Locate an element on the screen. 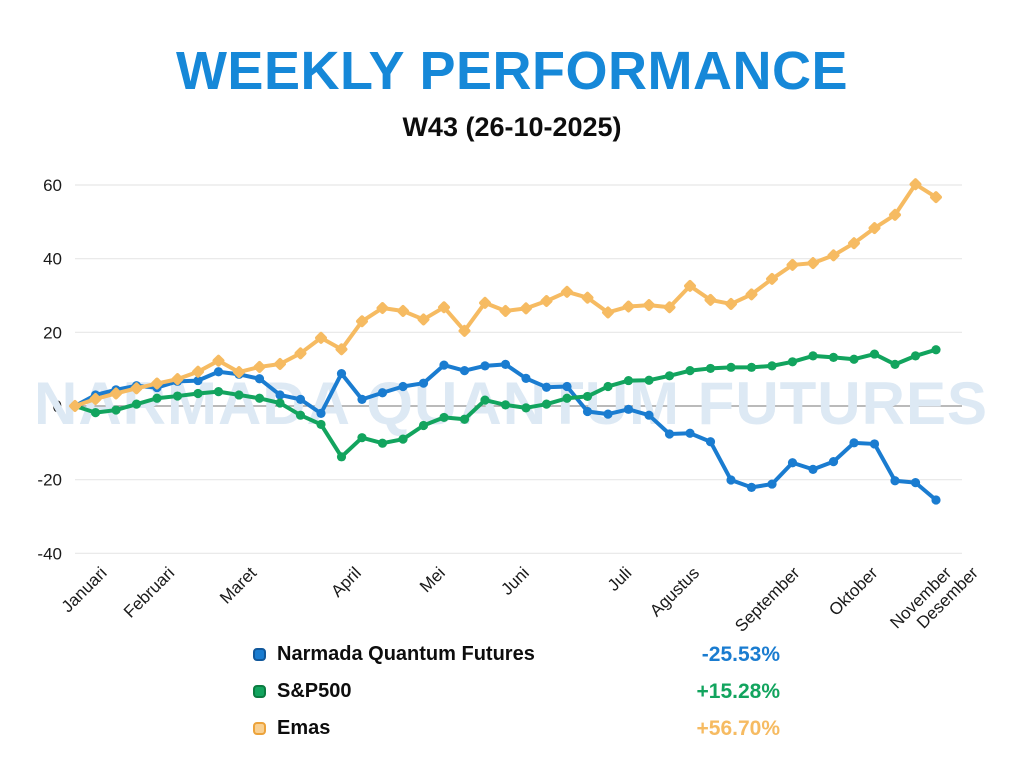 Image resolution: width=1024 pixels, height=768 pixels. legend-item-narmada-quantum-futures: Narmada Quantum Futures -25.53% is located at coordinates (516, 654).